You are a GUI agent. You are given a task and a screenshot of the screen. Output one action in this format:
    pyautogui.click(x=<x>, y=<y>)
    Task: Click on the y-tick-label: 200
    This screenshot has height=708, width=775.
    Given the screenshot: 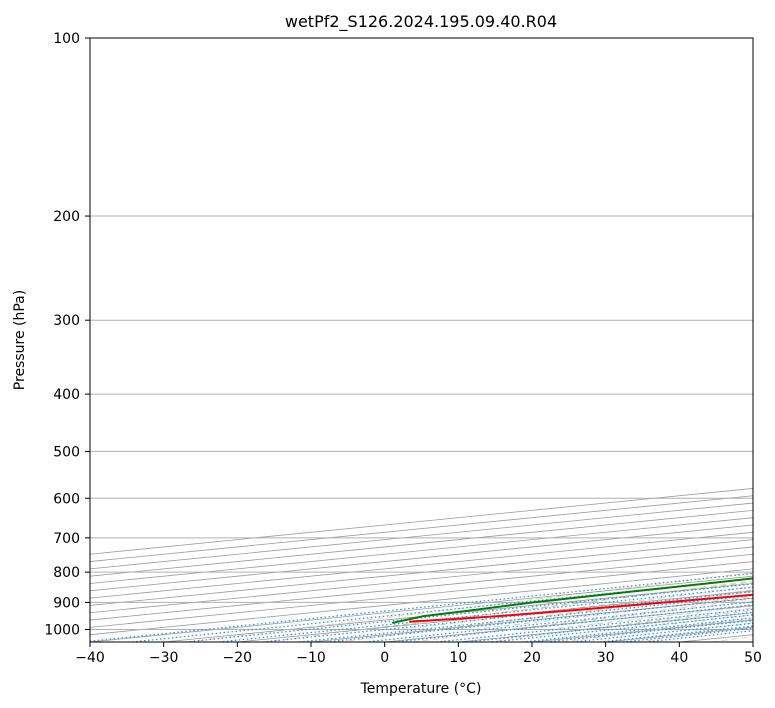 What is the action you would take?
    pyautogui.click(x=66, y=217)
    